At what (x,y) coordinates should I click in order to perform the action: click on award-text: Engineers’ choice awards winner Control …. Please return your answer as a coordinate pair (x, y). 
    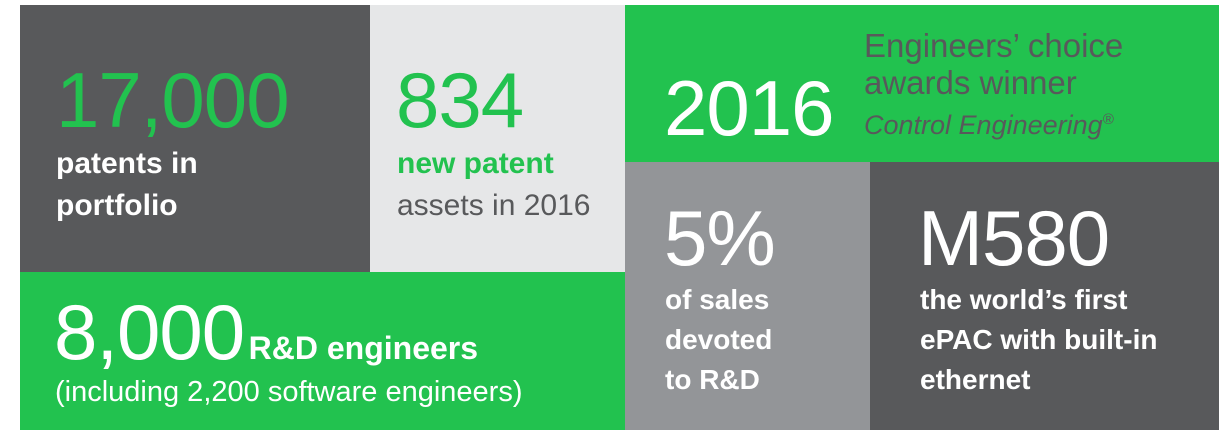
    Looking at the image, I should click on (993, 85).